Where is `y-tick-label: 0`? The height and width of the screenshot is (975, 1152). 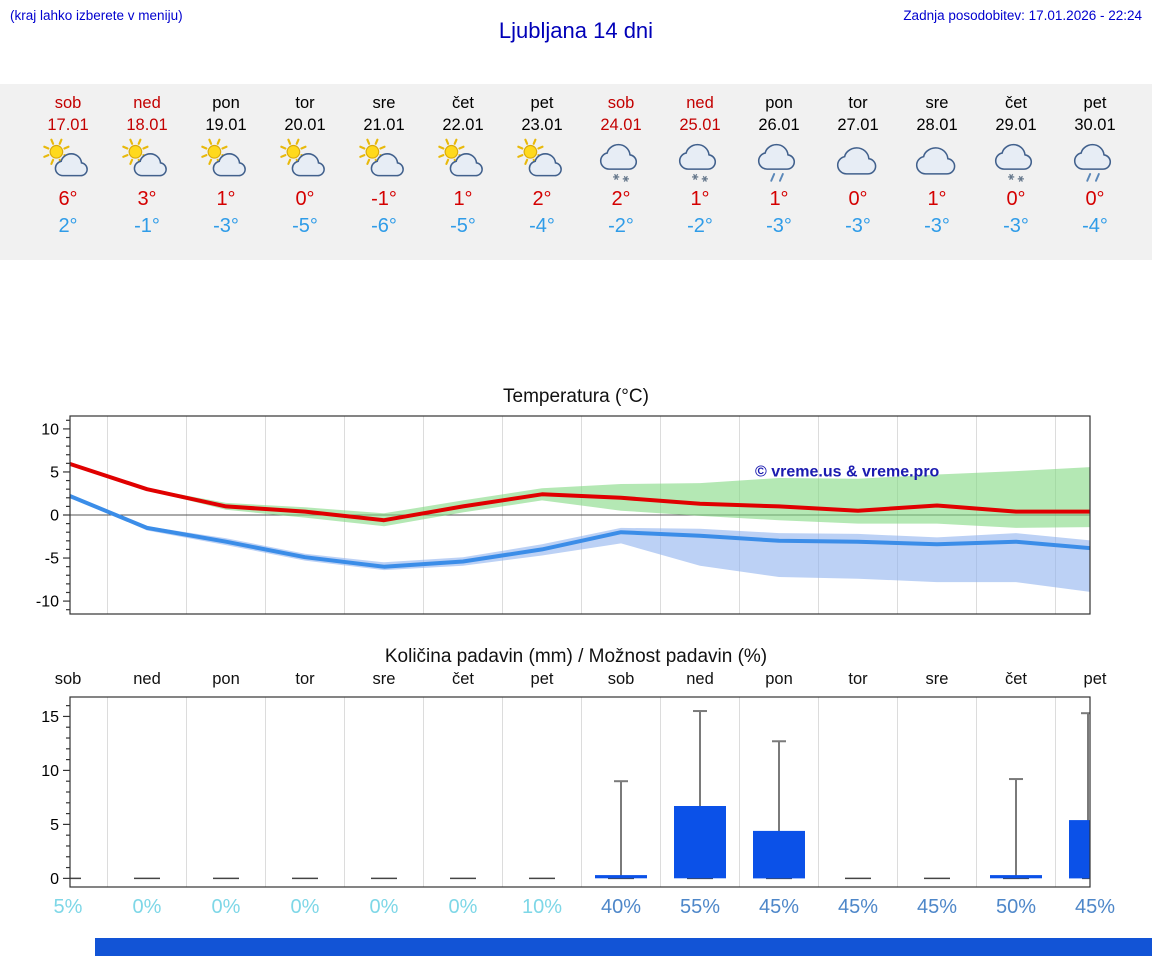
y-tick-label: 0 is located at coordinates (54, 516).